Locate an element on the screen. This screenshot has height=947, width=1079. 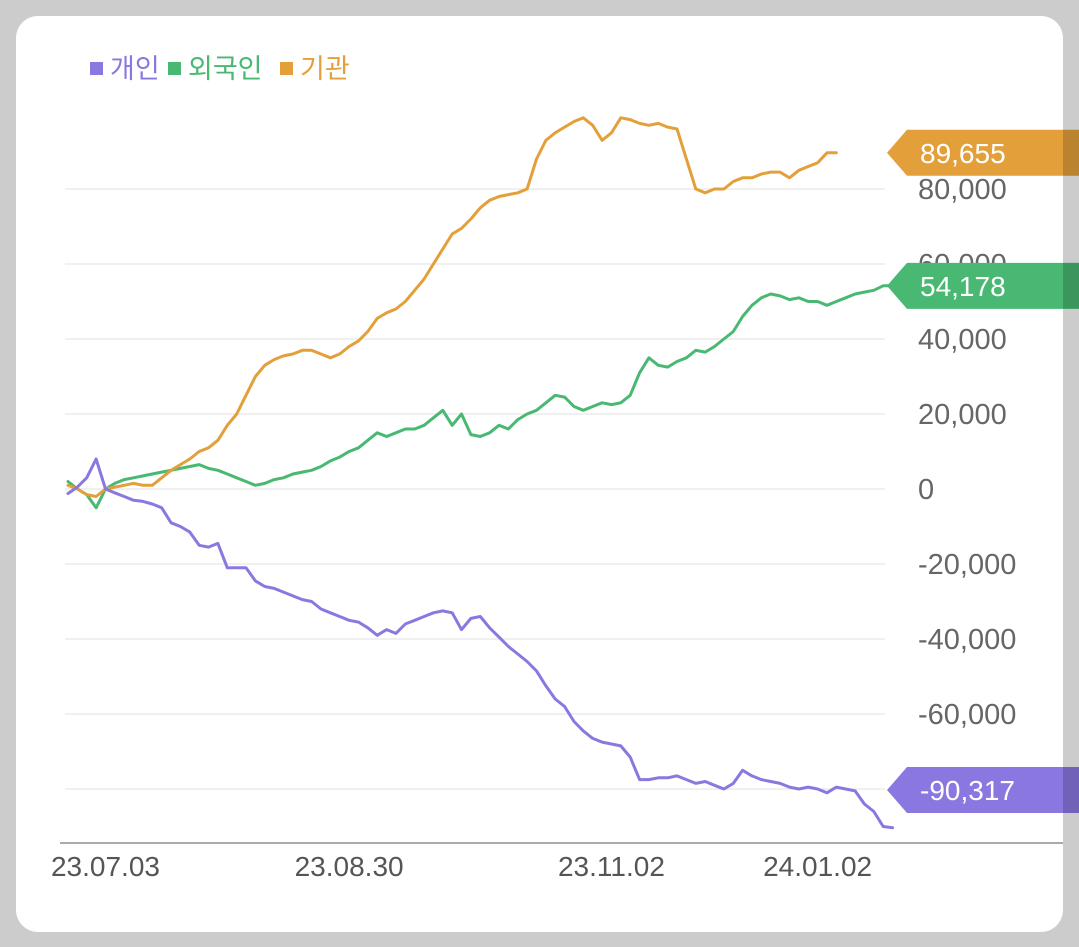
y-tick-label: -20,000 is located at coordinates (967, 565).